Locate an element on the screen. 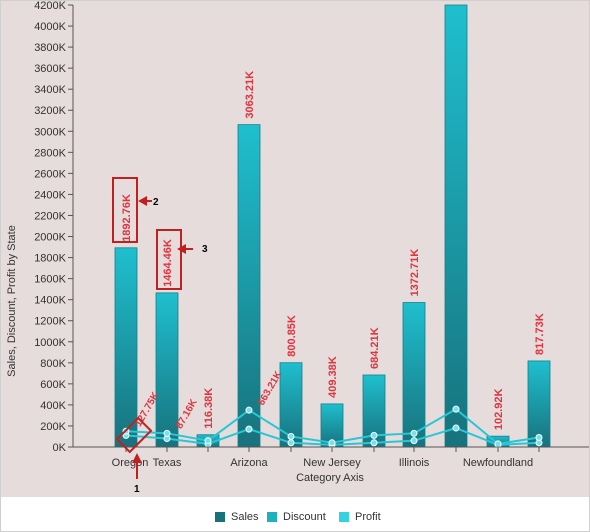 This screenshot has height=532, width=590. x-tick-label: Oregon is located at coordinates (130, 463).